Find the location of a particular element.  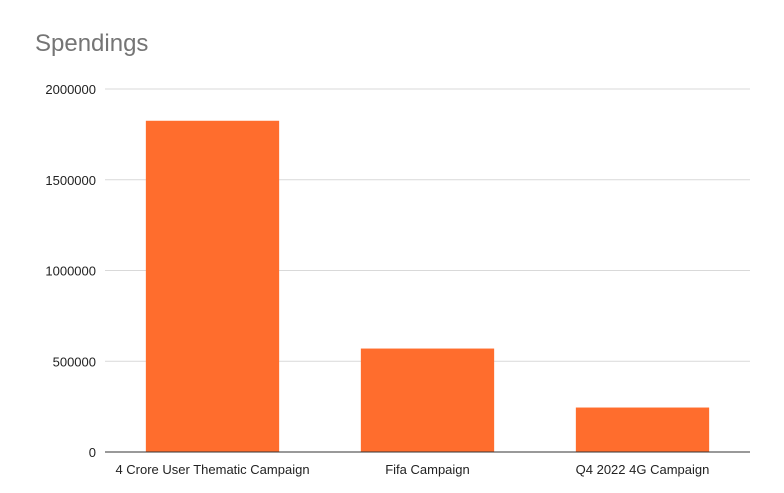

y-tick-label: 0 is located at coordinates (92, 452).